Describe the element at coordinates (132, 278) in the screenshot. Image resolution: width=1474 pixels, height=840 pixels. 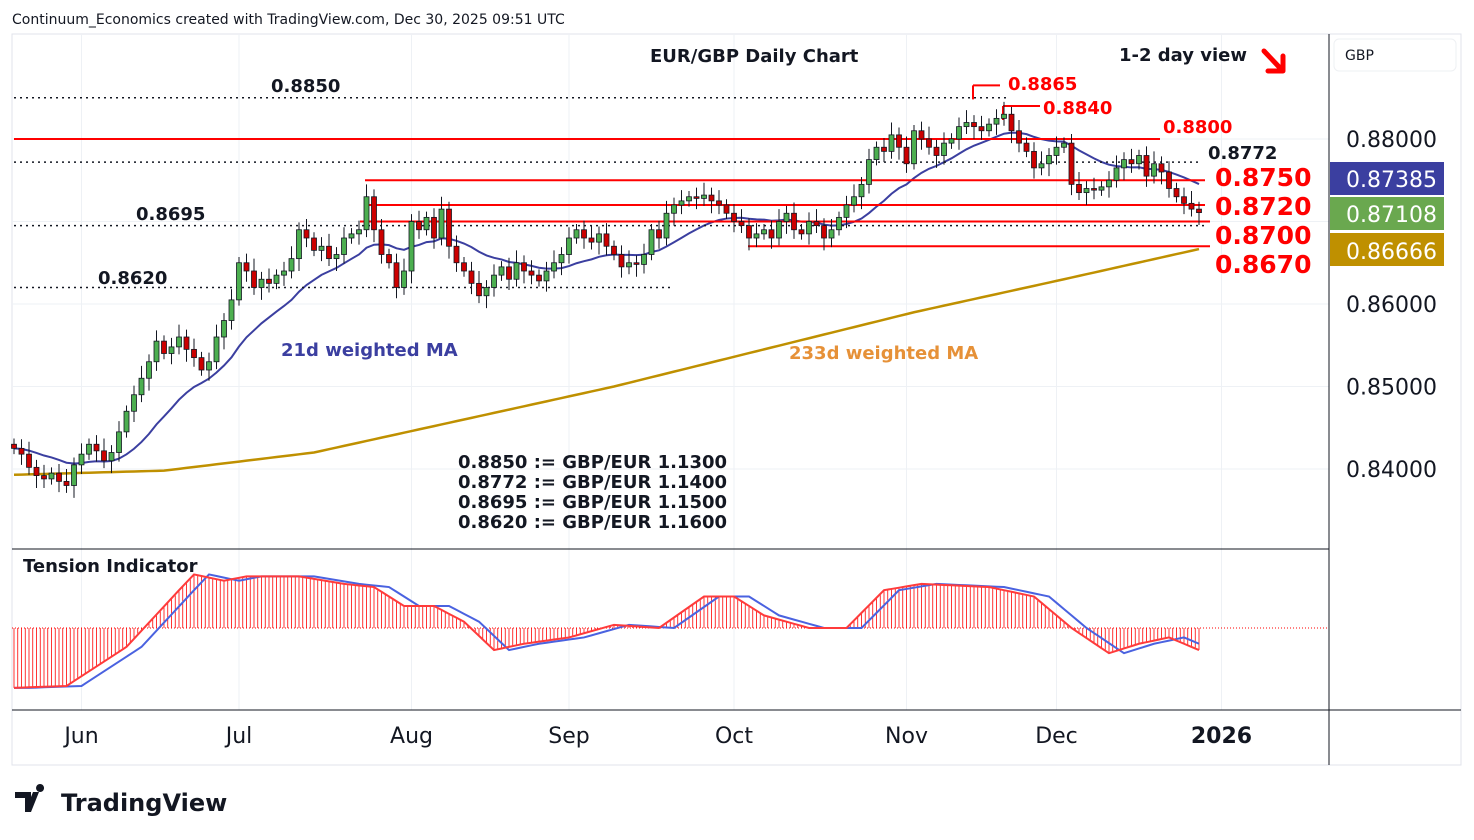
I see `level-label: 0.8620` at that location.